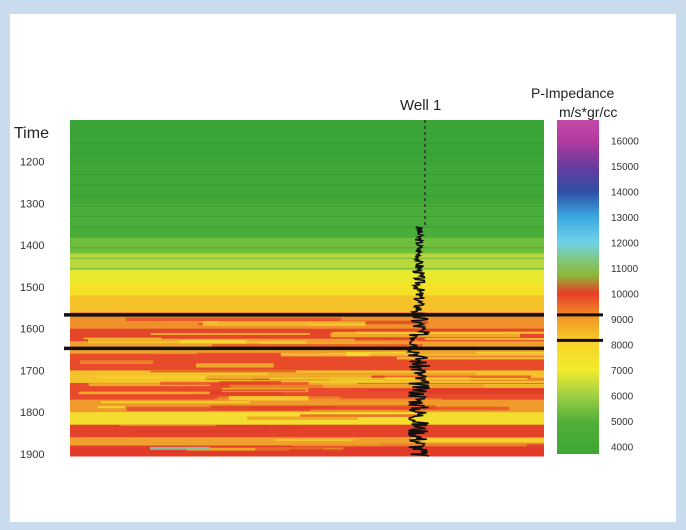  I want to click on time-tick-1500: 1500, so click(32, 288).